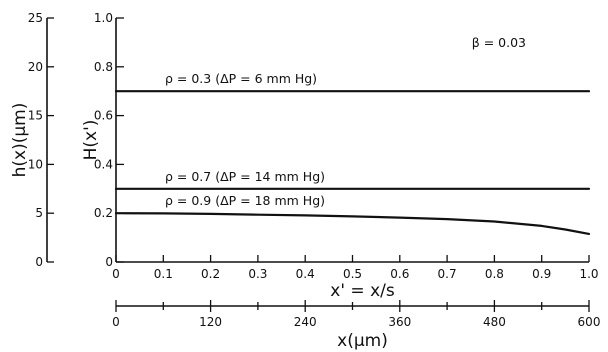  Describe the element at coordinates (35, 116) in the screenshot. I see `y2-tick-label: 15` at that location.